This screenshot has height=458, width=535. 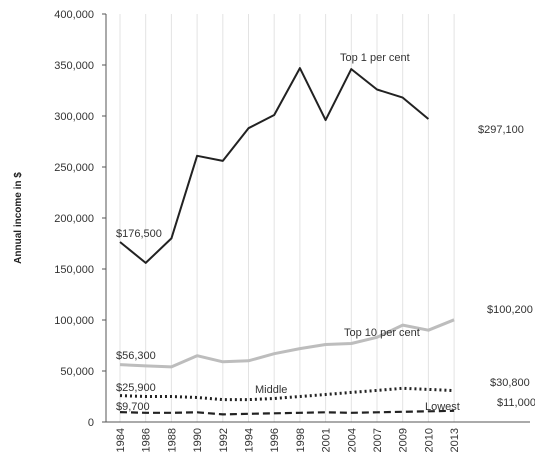 I want to click on series-label-top1: Top 1 per cent, so click(x=375, y=58).